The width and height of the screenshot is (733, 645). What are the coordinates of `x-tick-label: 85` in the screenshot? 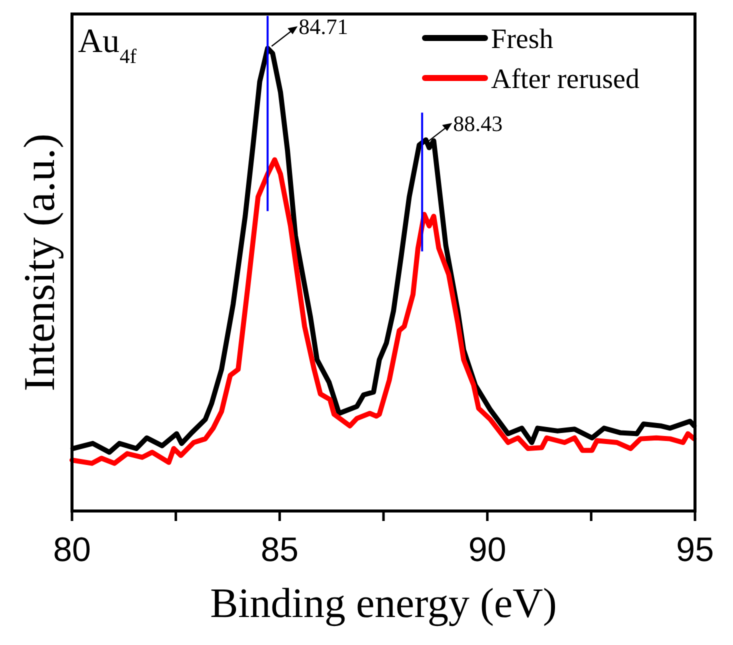 It's located at (279, 550).